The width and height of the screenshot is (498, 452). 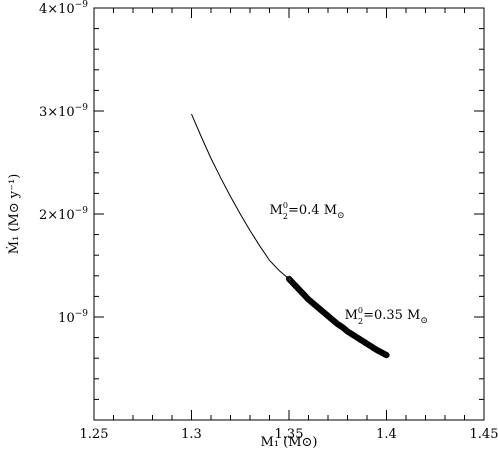 What do you see at coordinates (13, 214) in the screenshot?
I see `y-axis-label: Ṁ₁ (M⊙ y⁻¹)` at bounding box center [13, 214].